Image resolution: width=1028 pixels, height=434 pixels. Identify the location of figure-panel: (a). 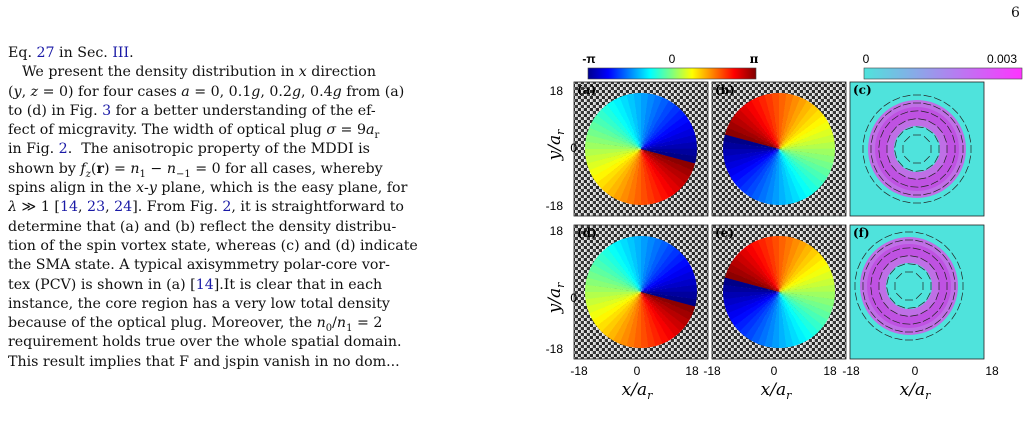
(641, 149).